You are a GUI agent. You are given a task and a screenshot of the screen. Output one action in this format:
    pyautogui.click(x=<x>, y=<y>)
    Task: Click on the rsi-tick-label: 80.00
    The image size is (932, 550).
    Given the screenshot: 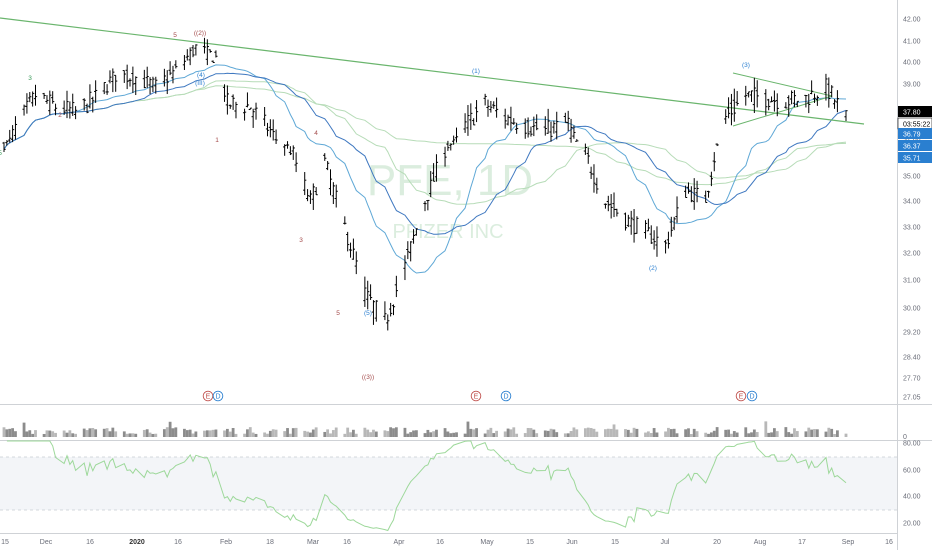 What is the action you would take?
    pyautogui.click(x=912, y=444)
    